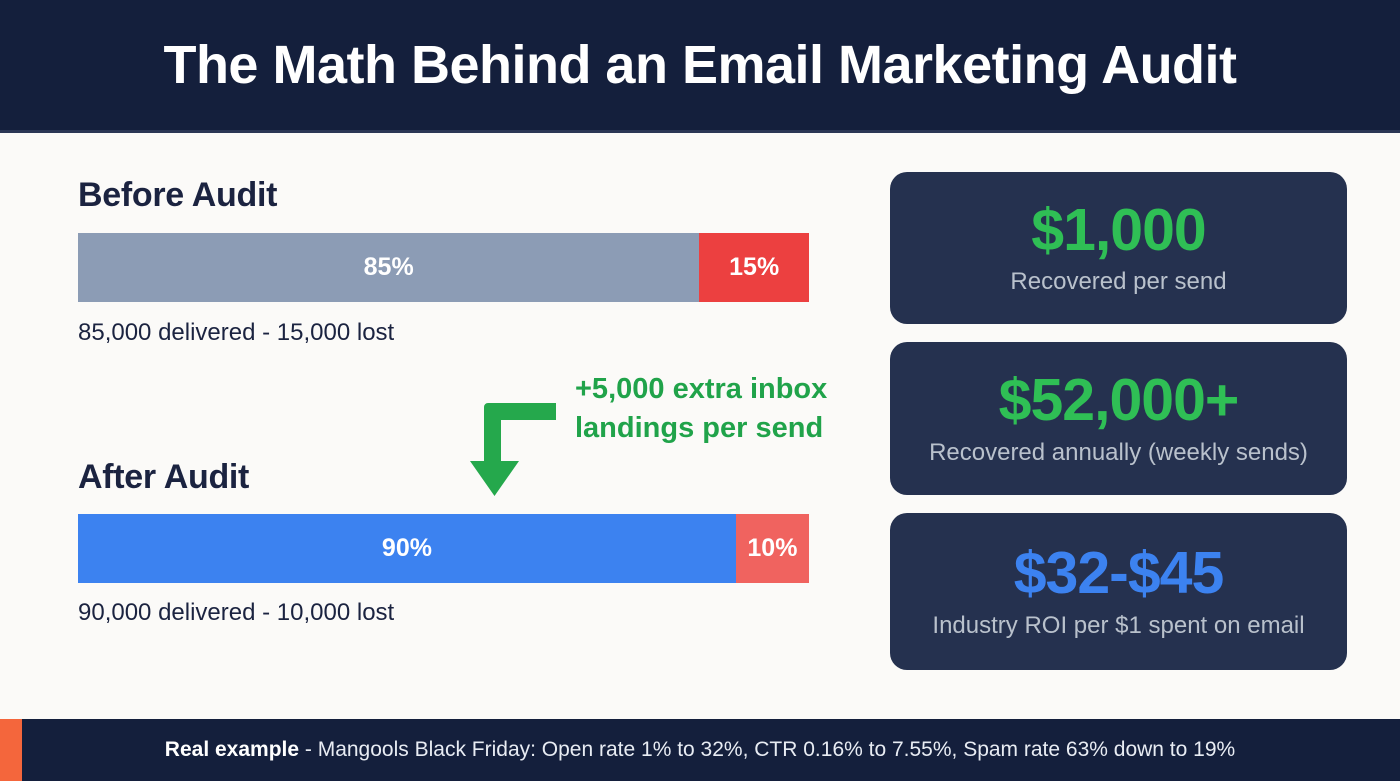  I want to click on after-lost-segment: 10%, so click(772, 548).